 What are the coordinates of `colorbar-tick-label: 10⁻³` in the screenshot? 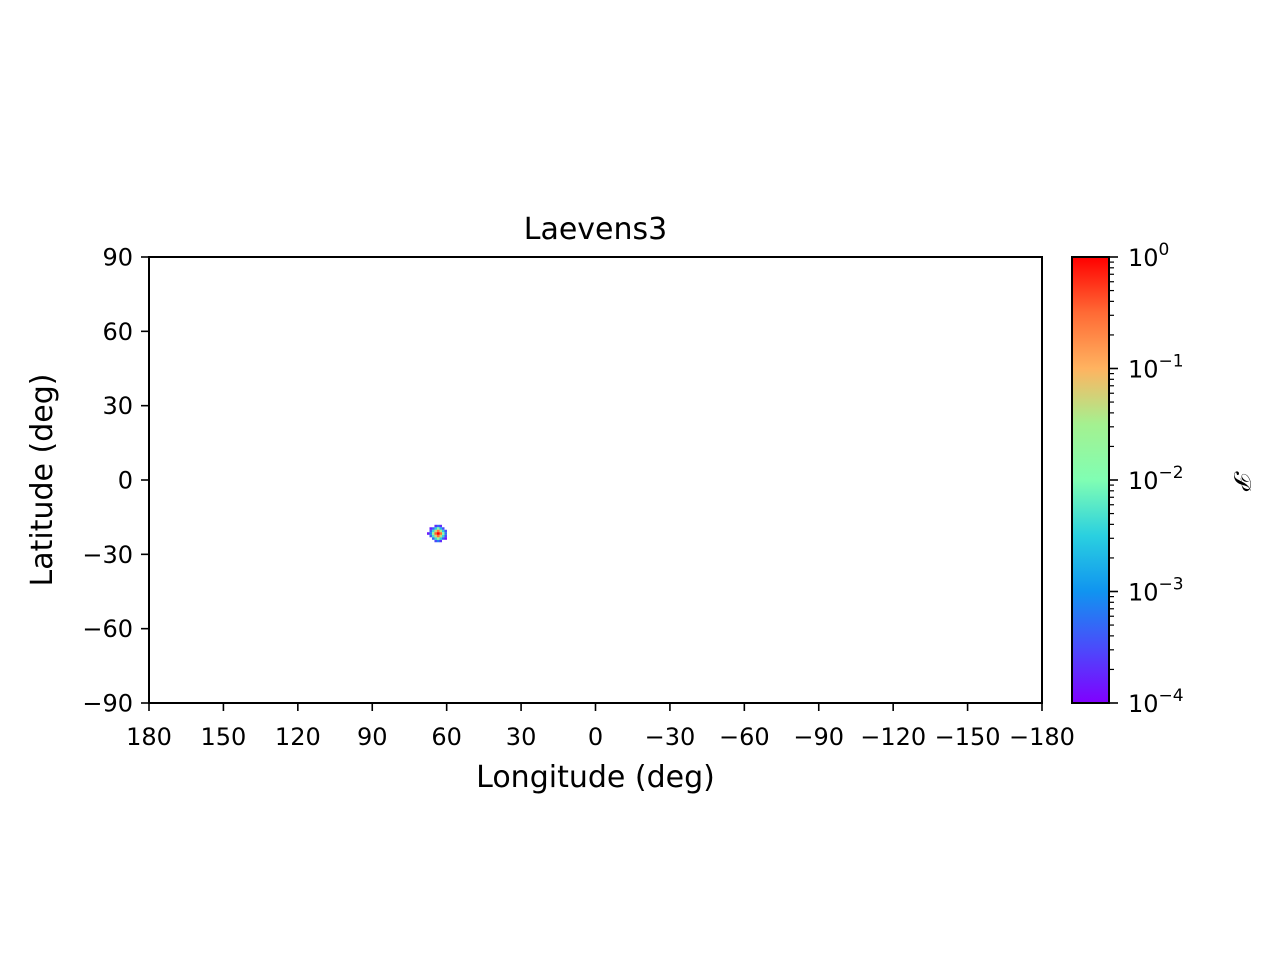 It's located at (1156, 591).